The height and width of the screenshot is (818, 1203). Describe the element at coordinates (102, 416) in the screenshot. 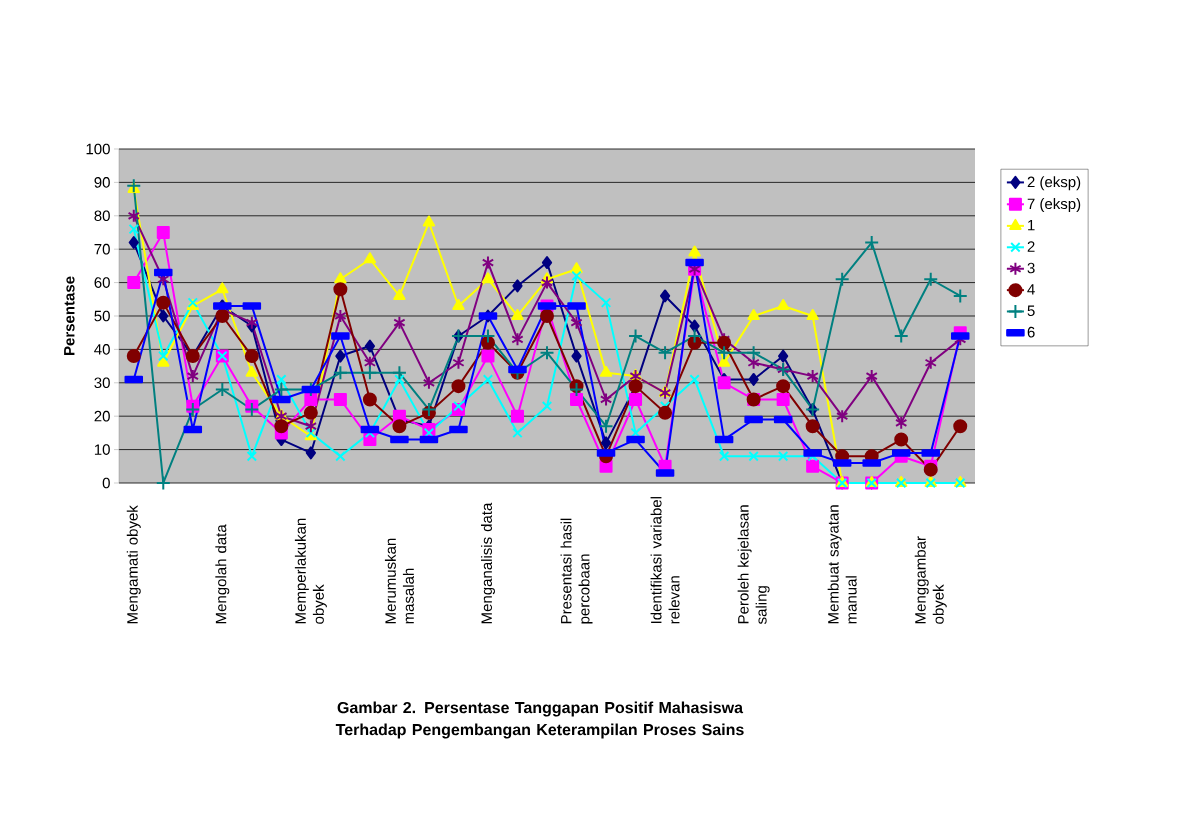

I see `y-tick-label: 20` at that location.